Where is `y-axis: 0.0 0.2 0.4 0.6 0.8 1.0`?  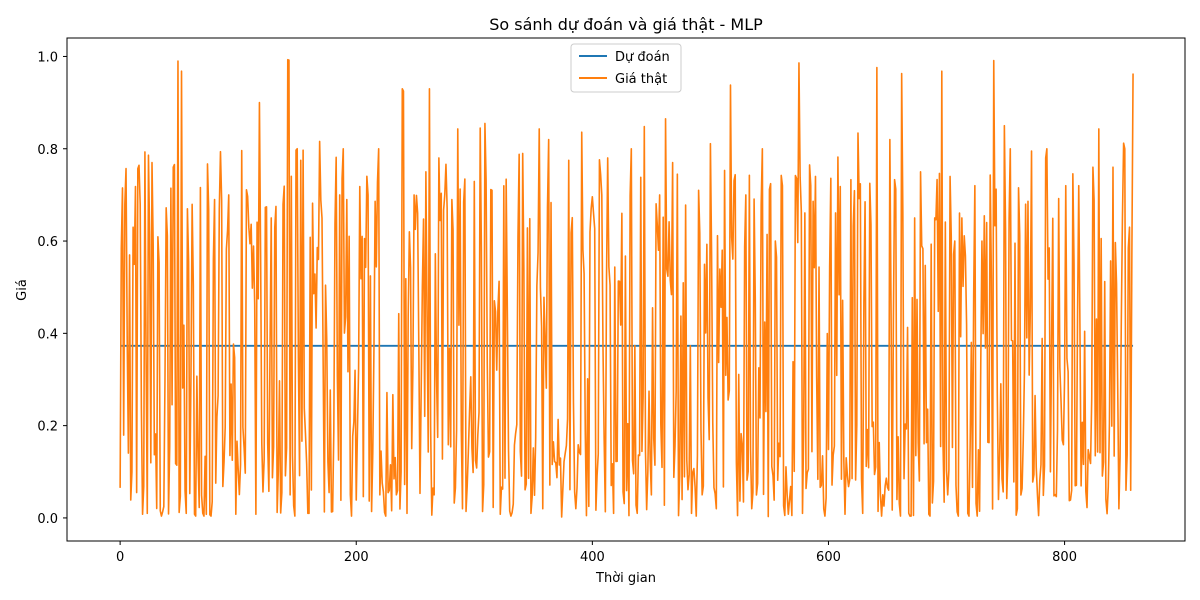 y-axis: 0.0 0.2 0.4 0.6 0.8 1.0 is located at coordinates (52, 288).